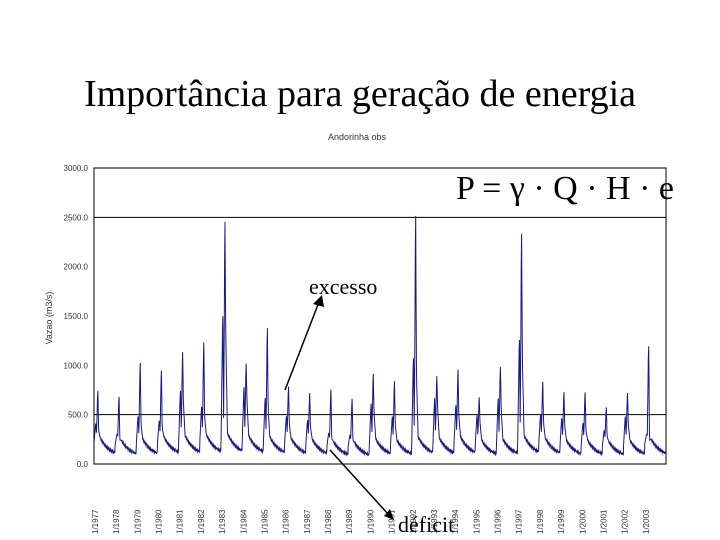 The width and height of the screenshot is (720, 540). I want to click on x-tick-label: 1/1983, so click(222, 521).